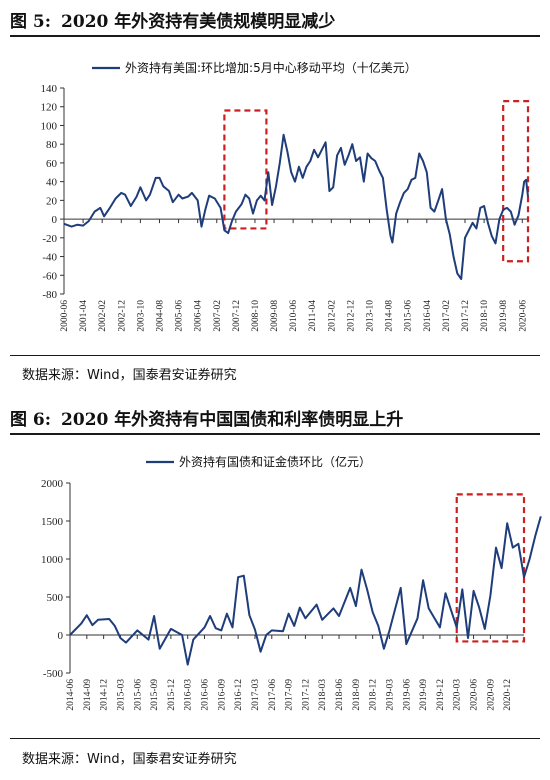 The height and width of the screenshot is (780, 550). I want to click on y-tick-label: 100, so click(49, 126).